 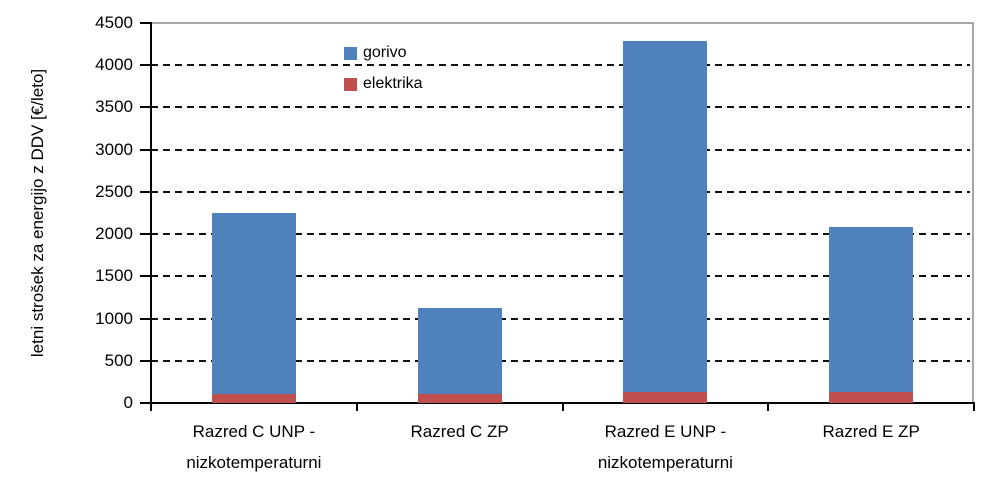 I want to click on y-tick-label-4000: 4000, so click(x=114, y=65).